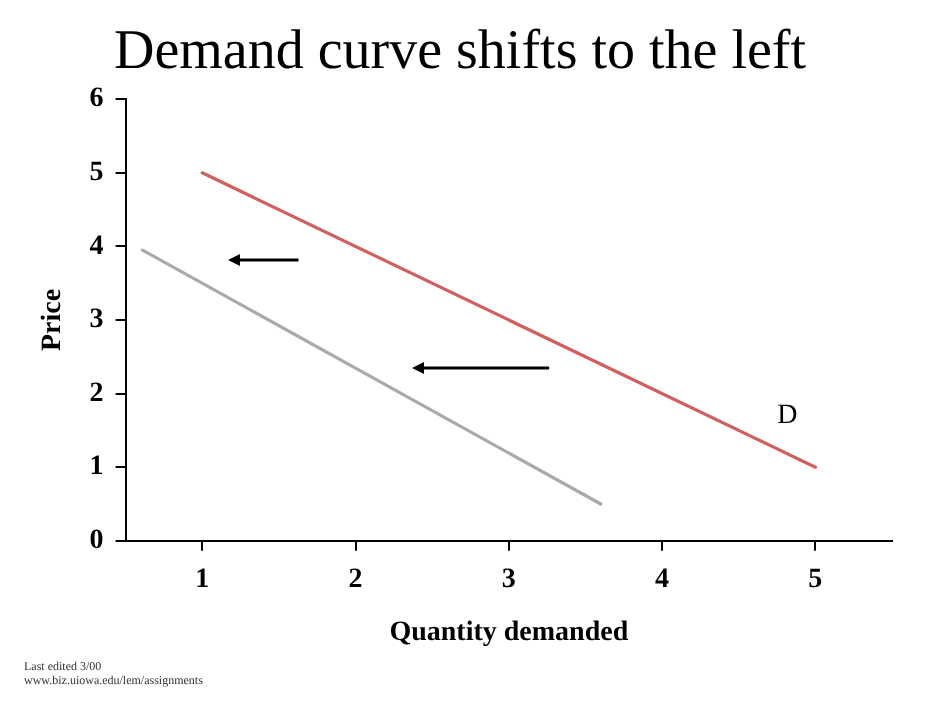  What do you see at coordinates (787, 415) in the screenshot?
I see `series-label: D` at bounding box center [787, 415].